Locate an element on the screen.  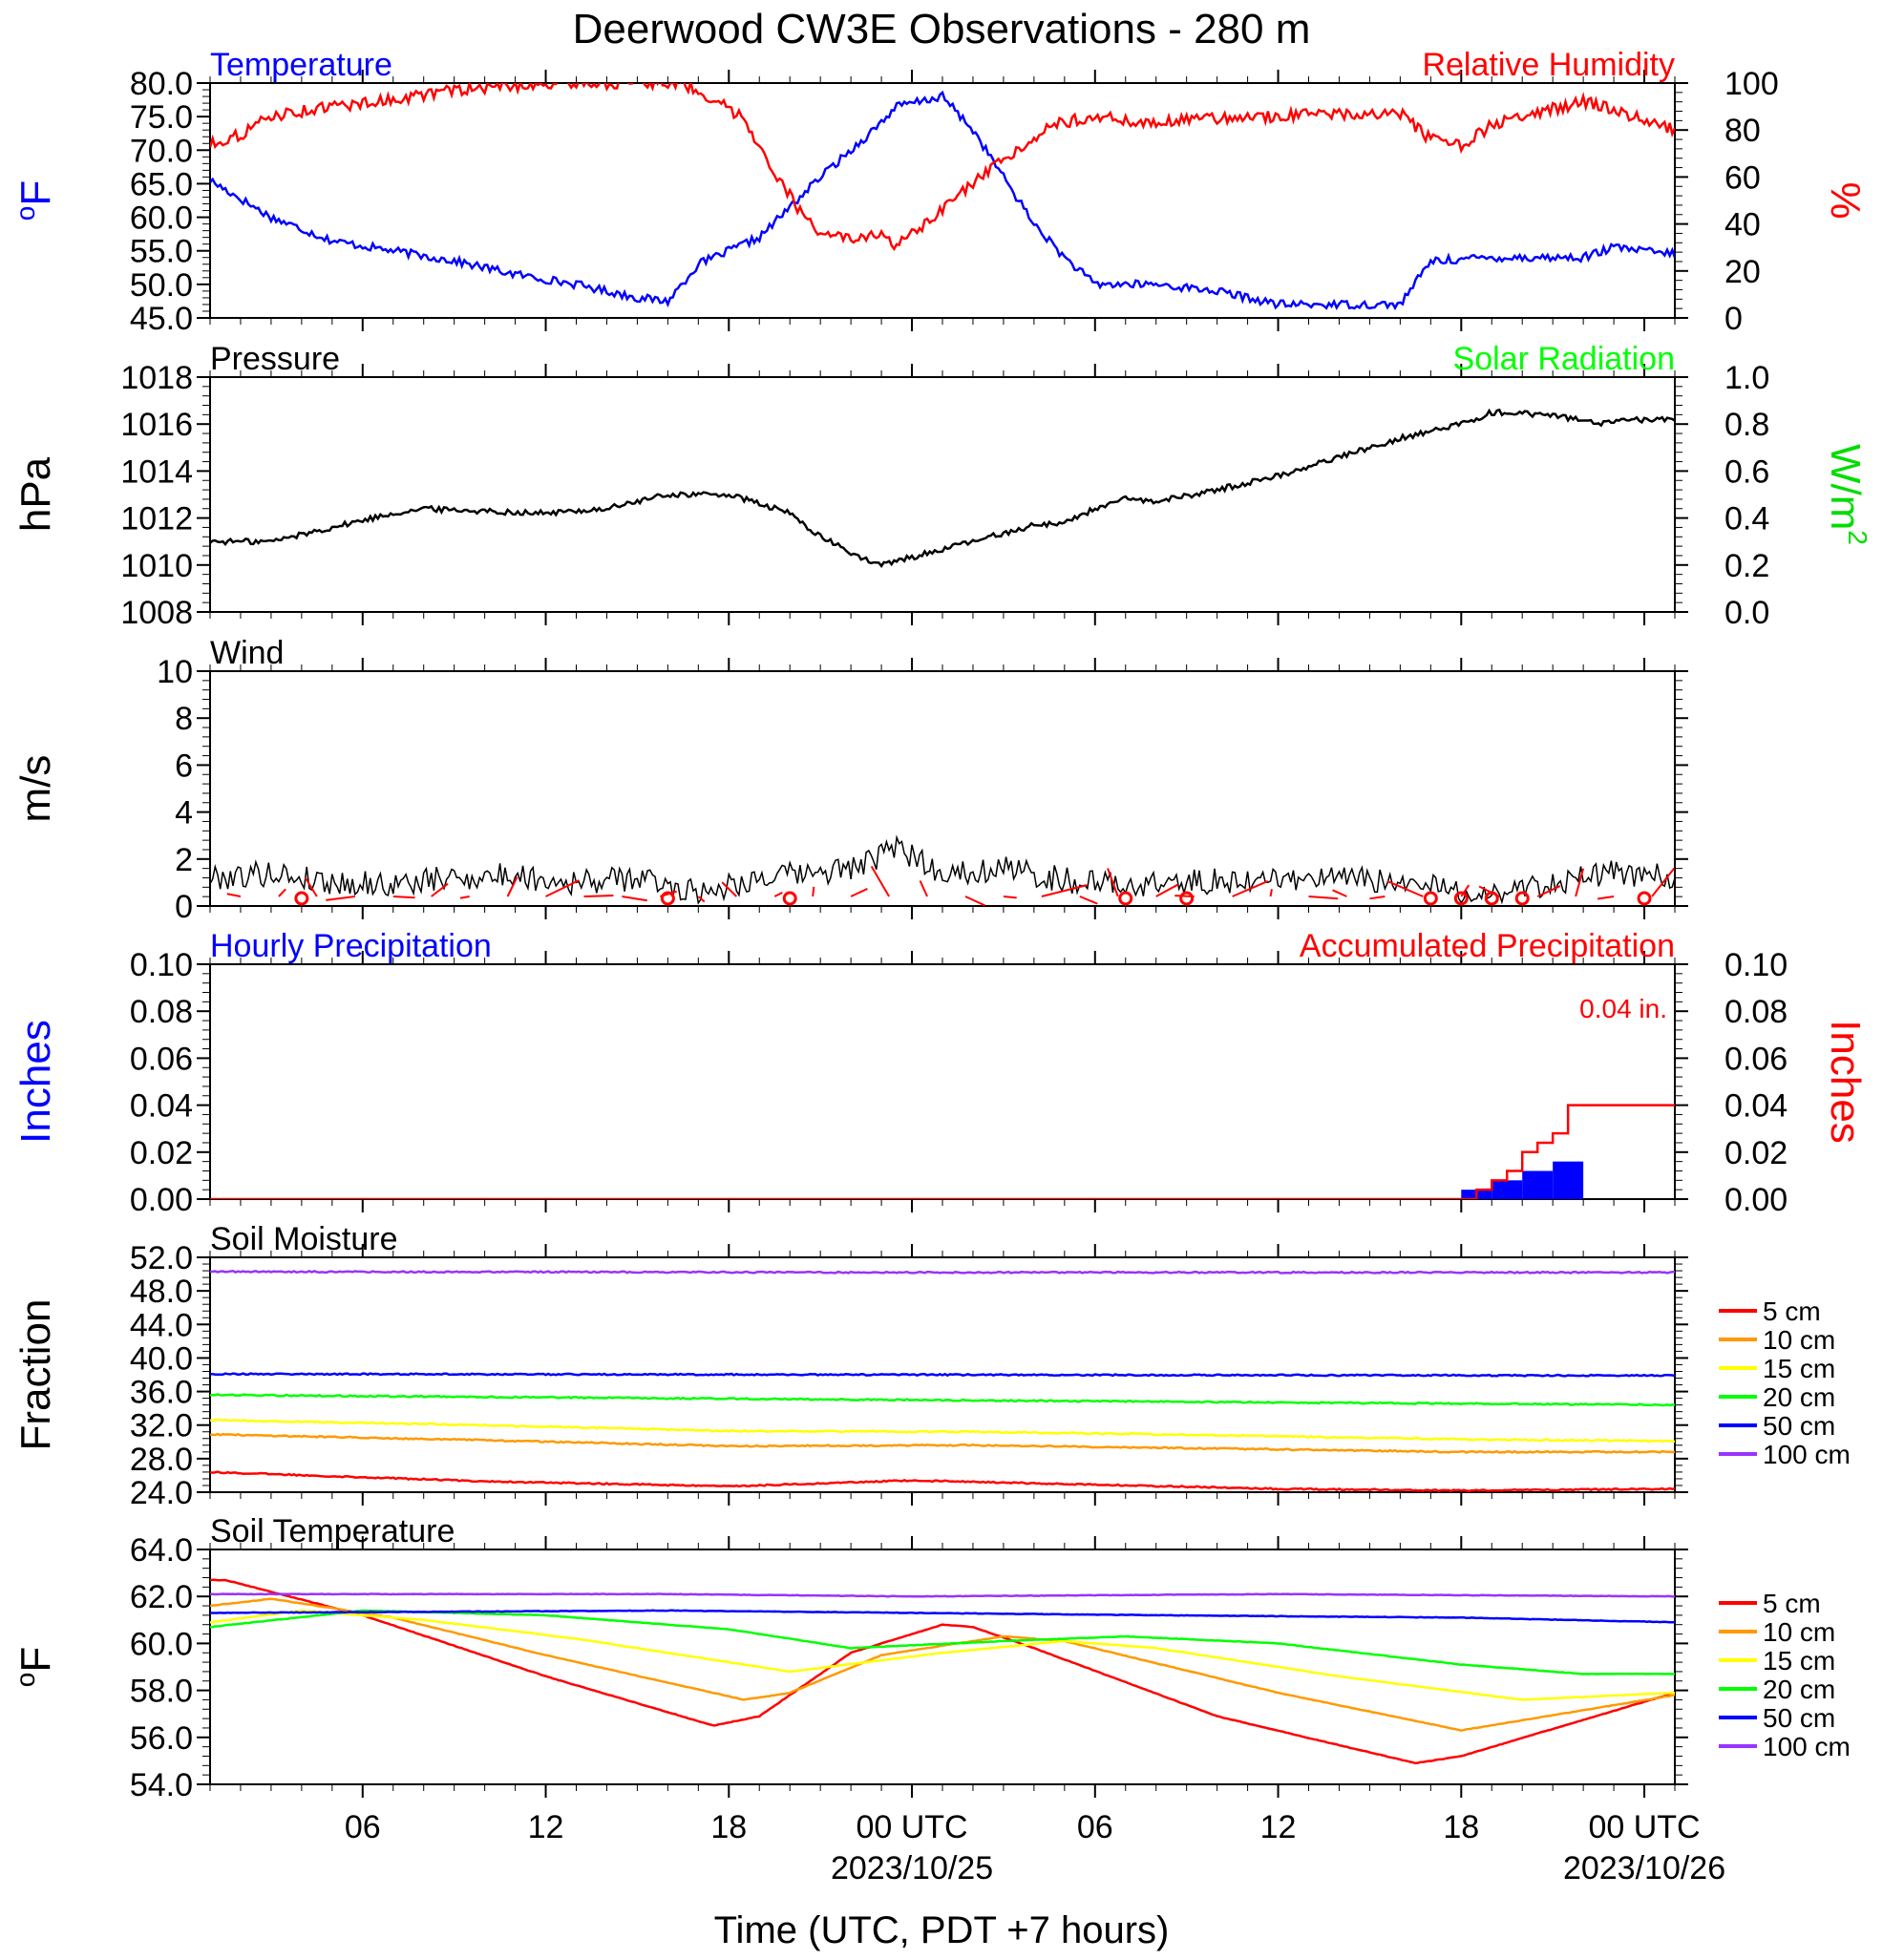
series-line-10-cm is located at coordinates (942, 1664).